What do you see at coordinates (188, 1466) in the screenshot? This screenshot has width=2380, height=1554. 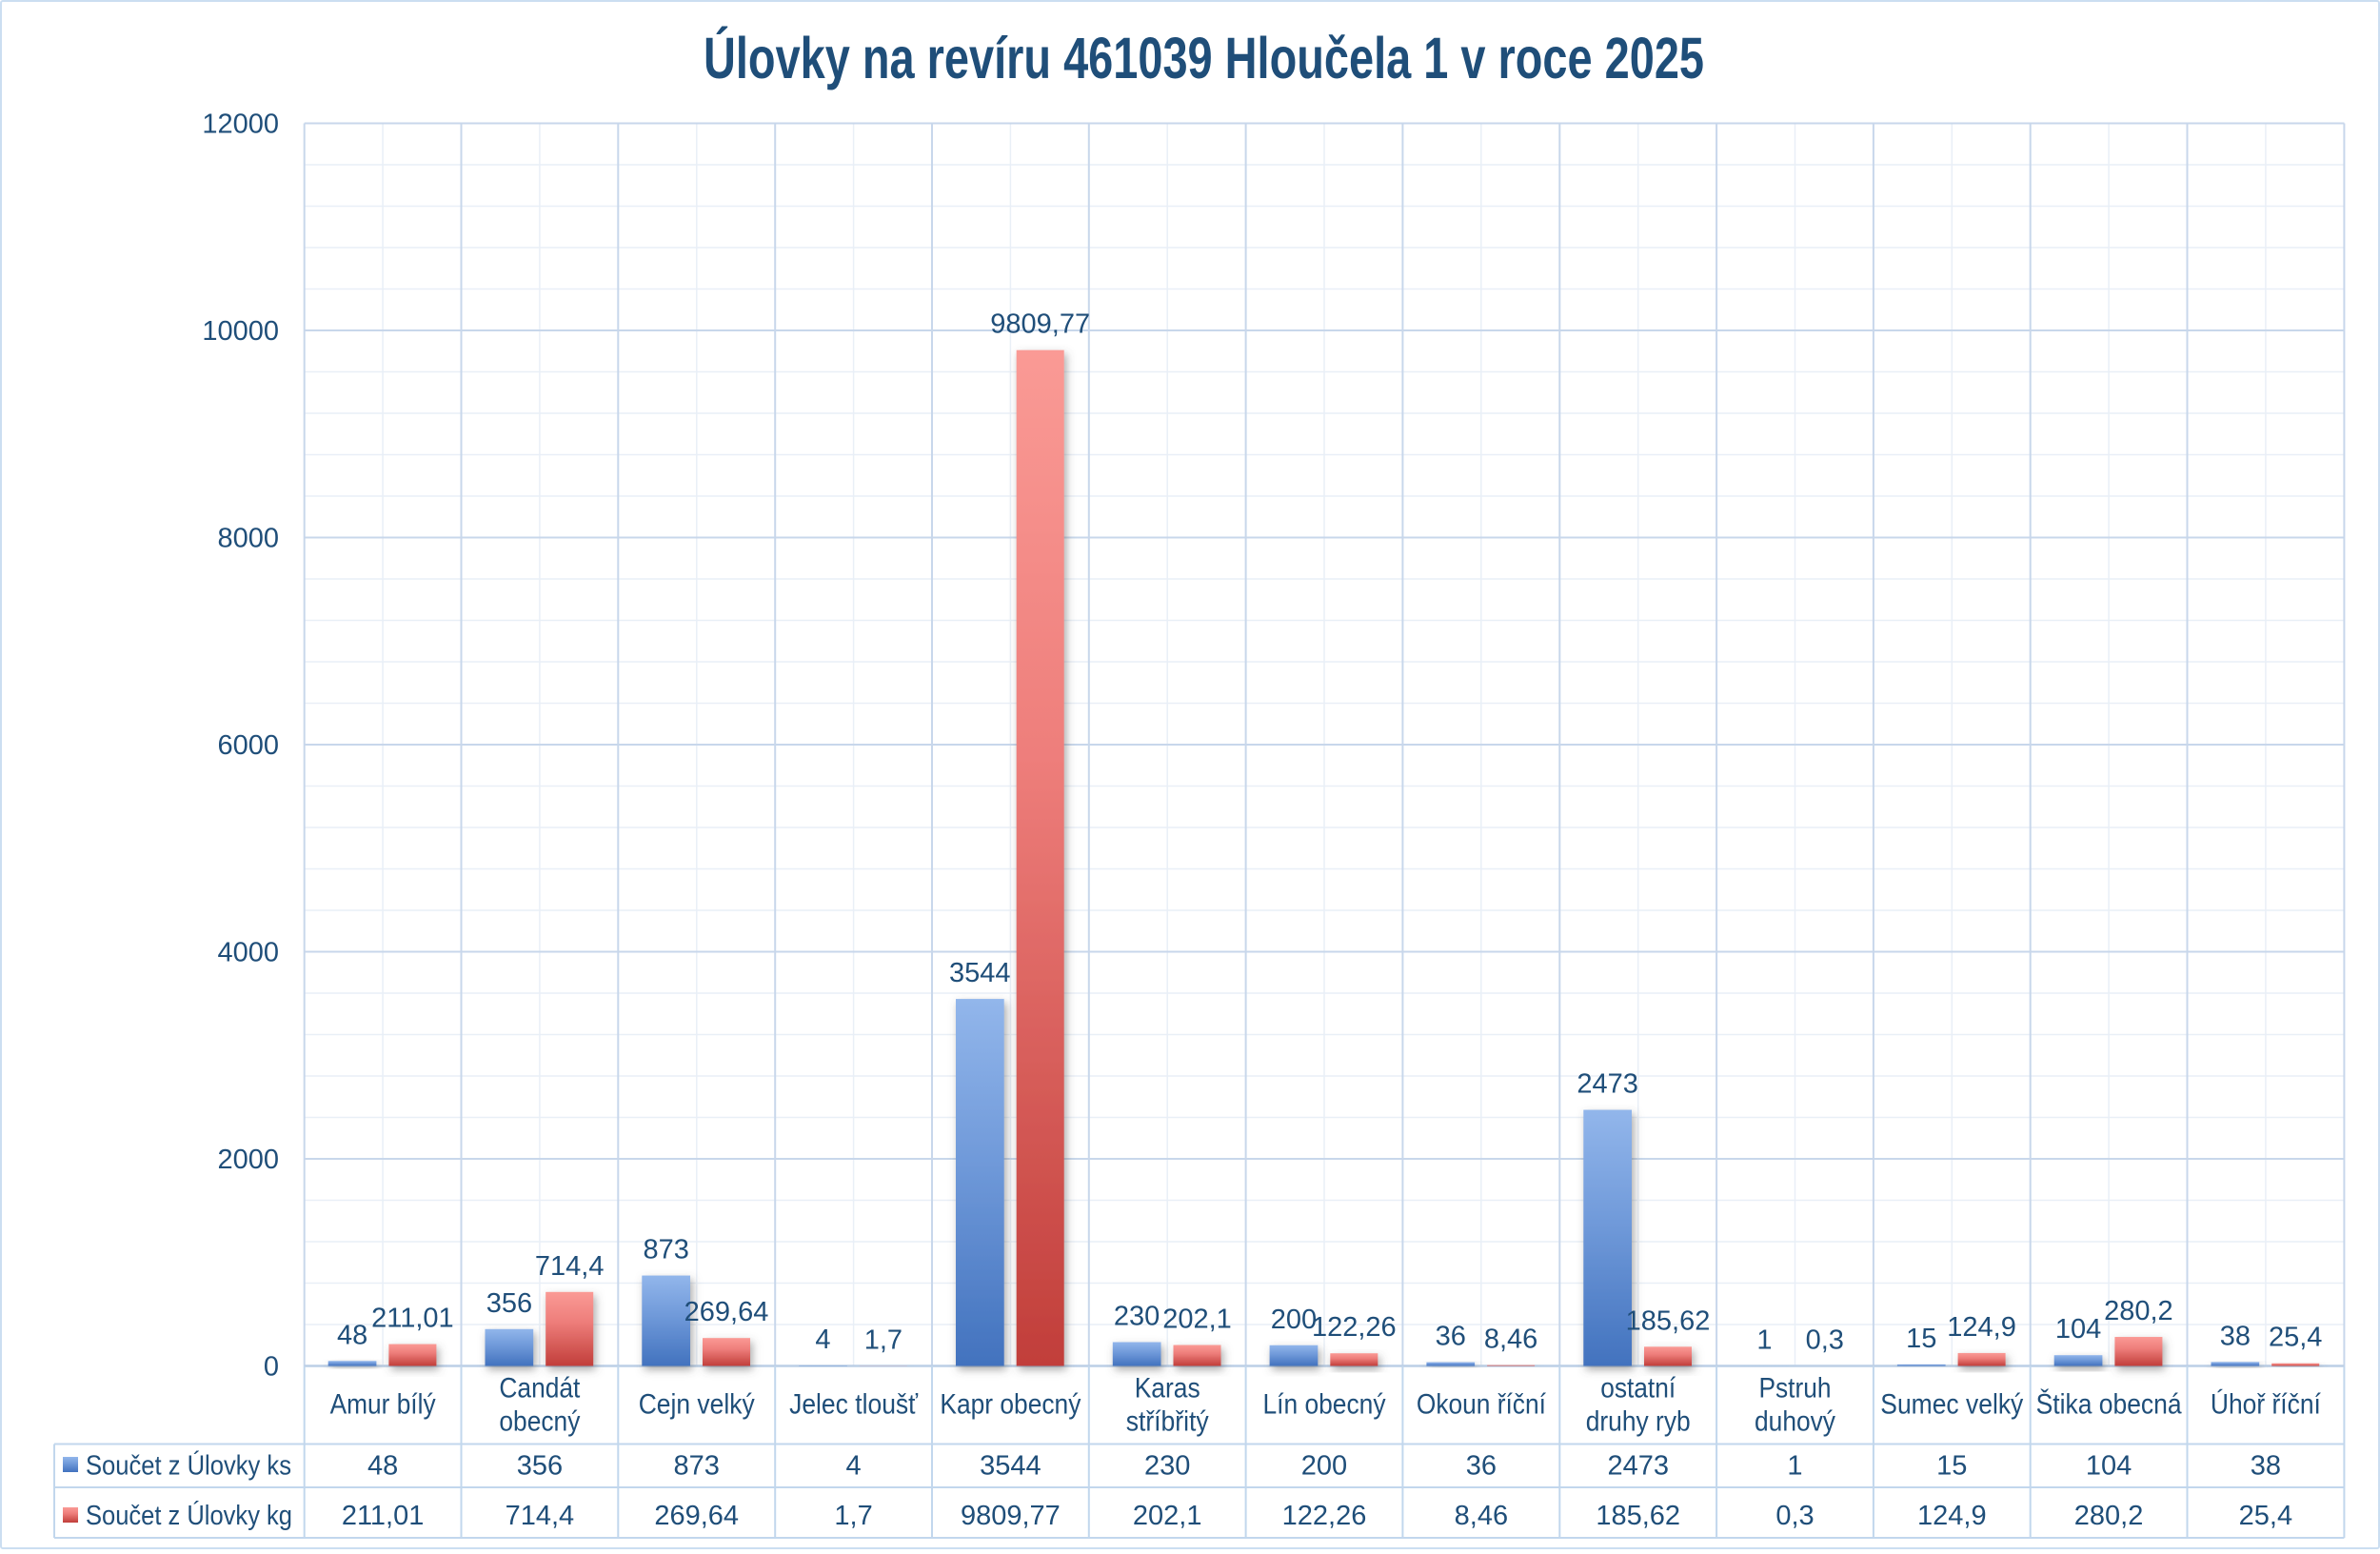 I see `svg-text: Součet z Úlovky ks` at bounding box center [188, 1466].